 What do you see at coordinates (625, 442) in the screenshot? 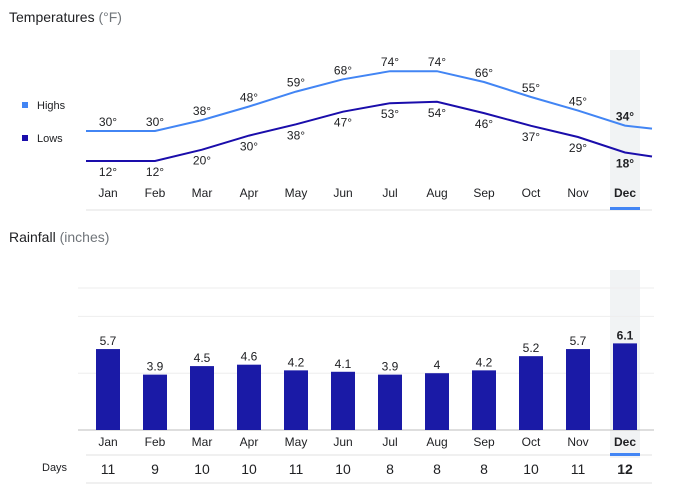
I see `rainfall-month-label: Dec` at bounding box center [625, 442].